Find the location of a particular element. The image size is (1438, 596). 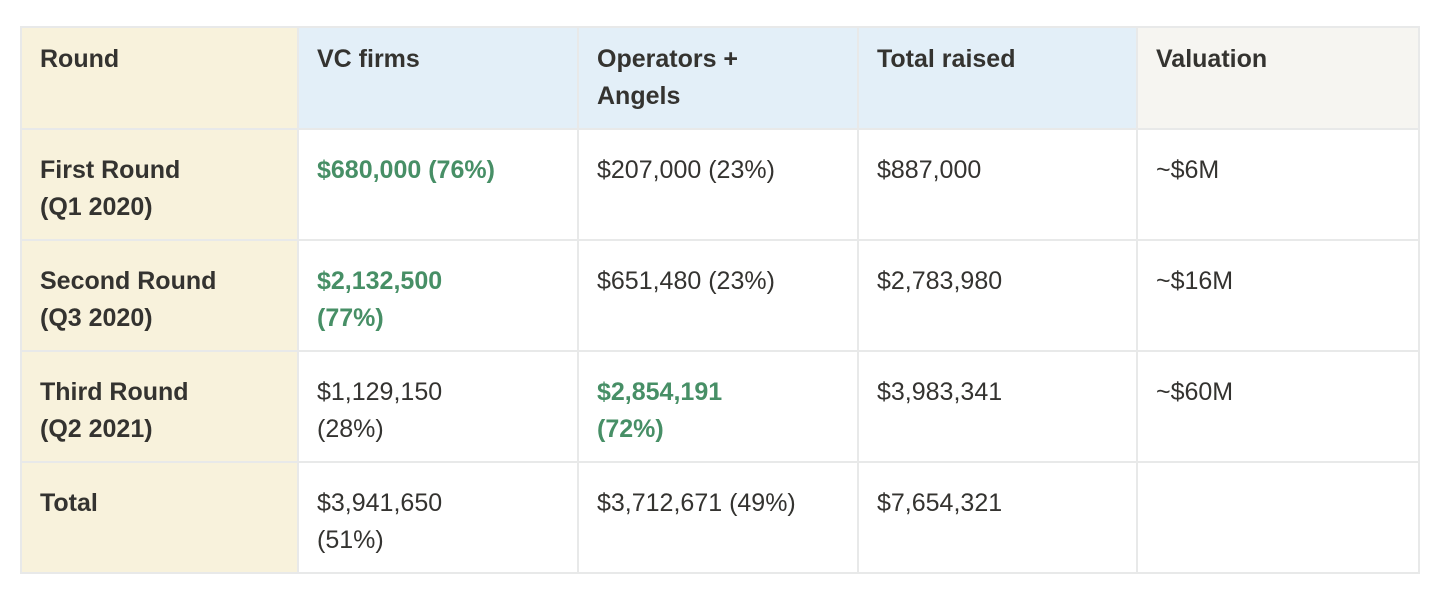

cell-operators-angels: $651,480 (23%) is located at coordinates (718, 295).